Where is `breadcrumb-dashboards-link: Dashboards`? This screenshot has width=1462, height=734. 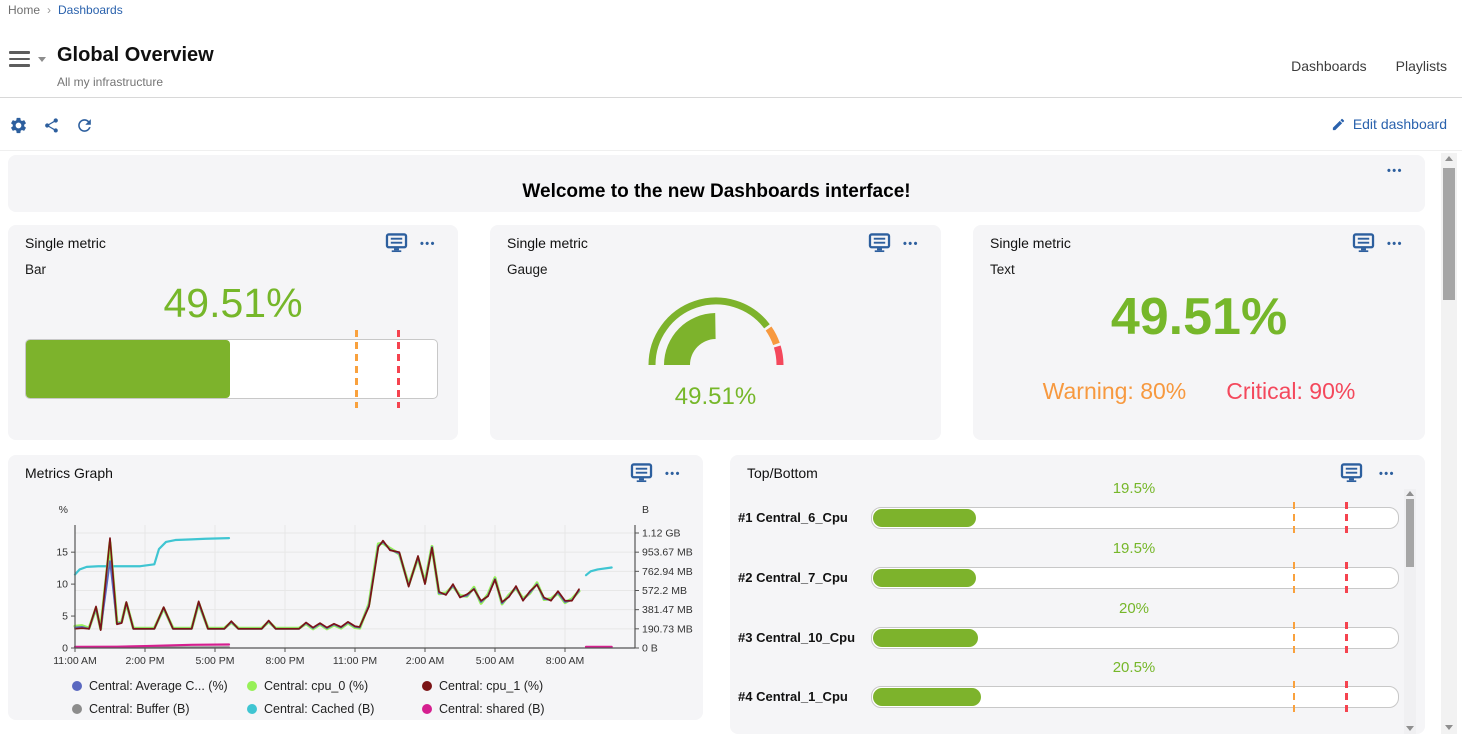
breadcrumb-dashboards-link: Dashboards is located at coordinates (90, 10).